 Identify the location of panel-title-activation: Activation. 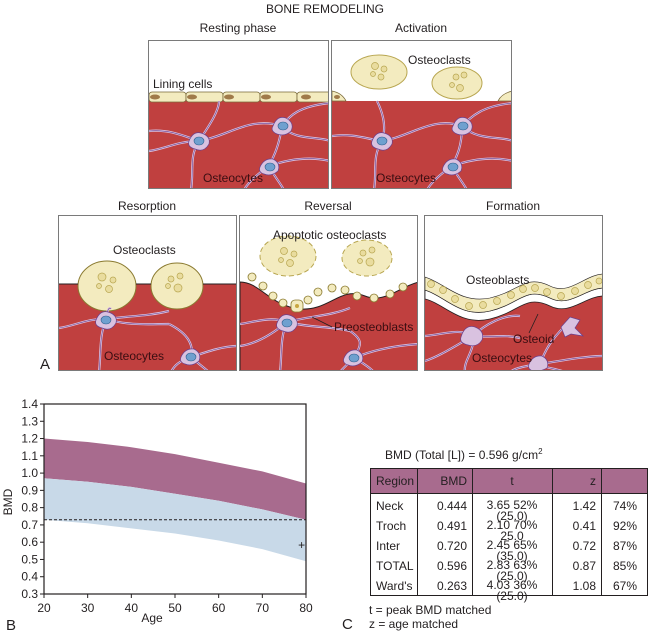
(421, 28).